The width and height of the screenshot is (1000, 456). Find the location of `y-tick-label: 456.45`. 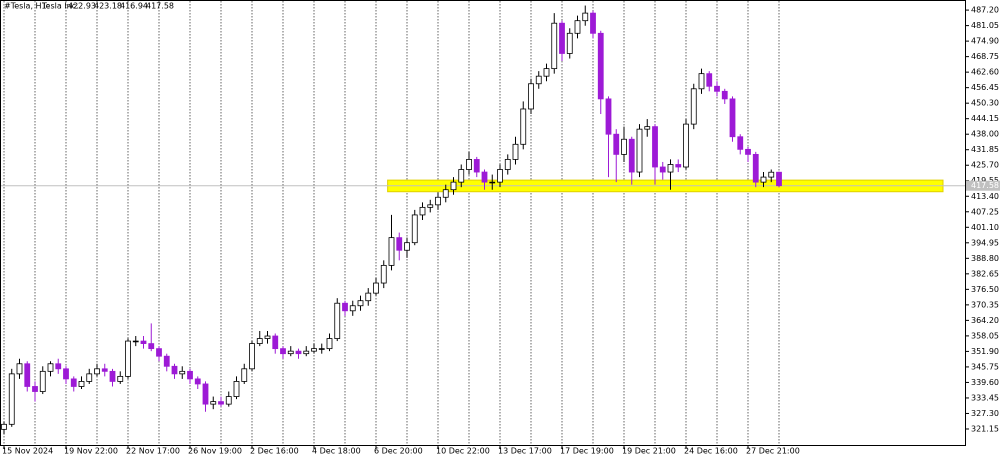

y-tick-label: 456.45 is located at coordinates (985, 87).